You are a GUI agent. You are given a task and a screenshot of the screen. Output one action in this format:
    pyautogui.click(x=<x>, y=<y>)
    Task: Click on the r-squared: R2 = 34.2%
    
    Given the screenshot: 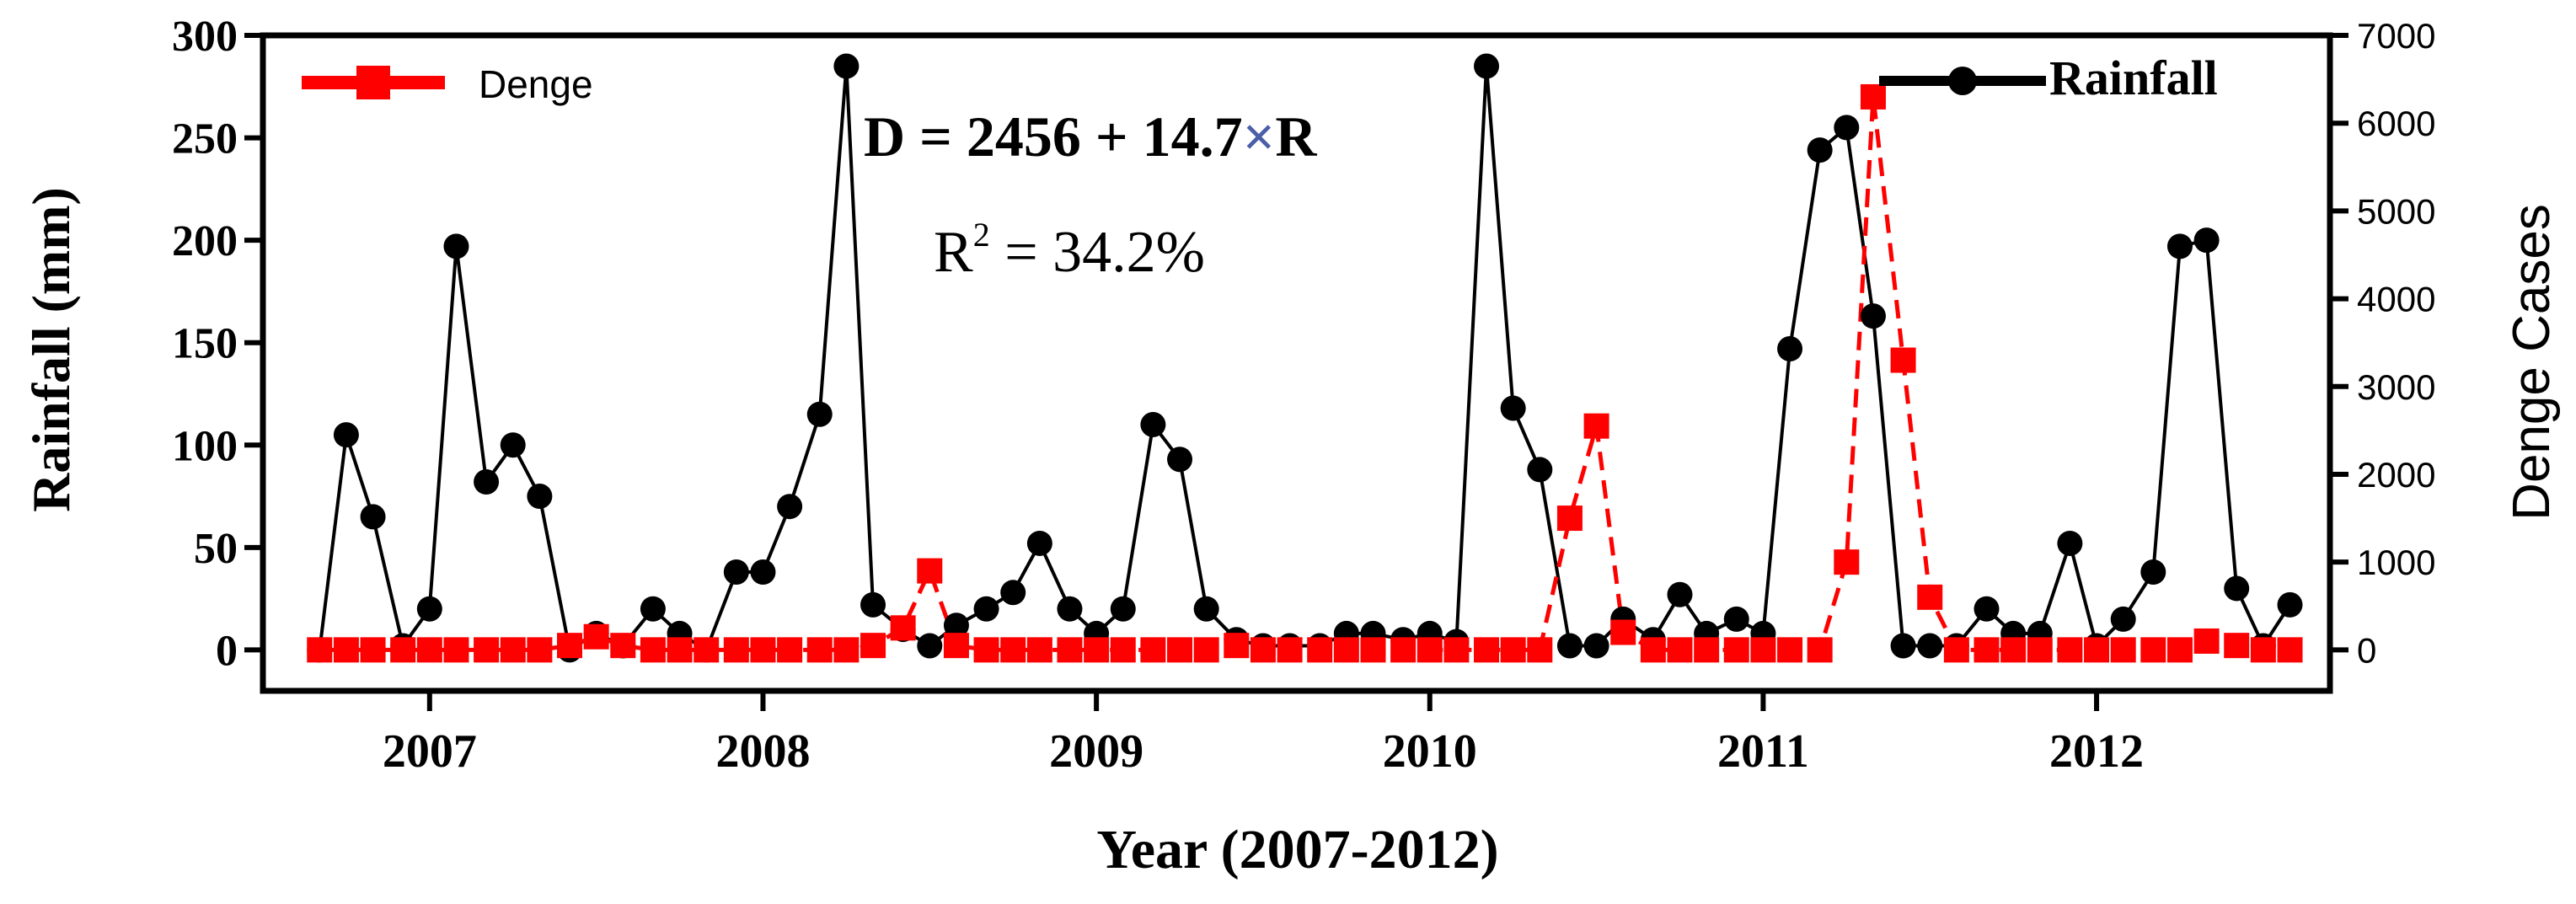 What is the action you would take?
    pyautogui.click(x=1069, y=250)
    